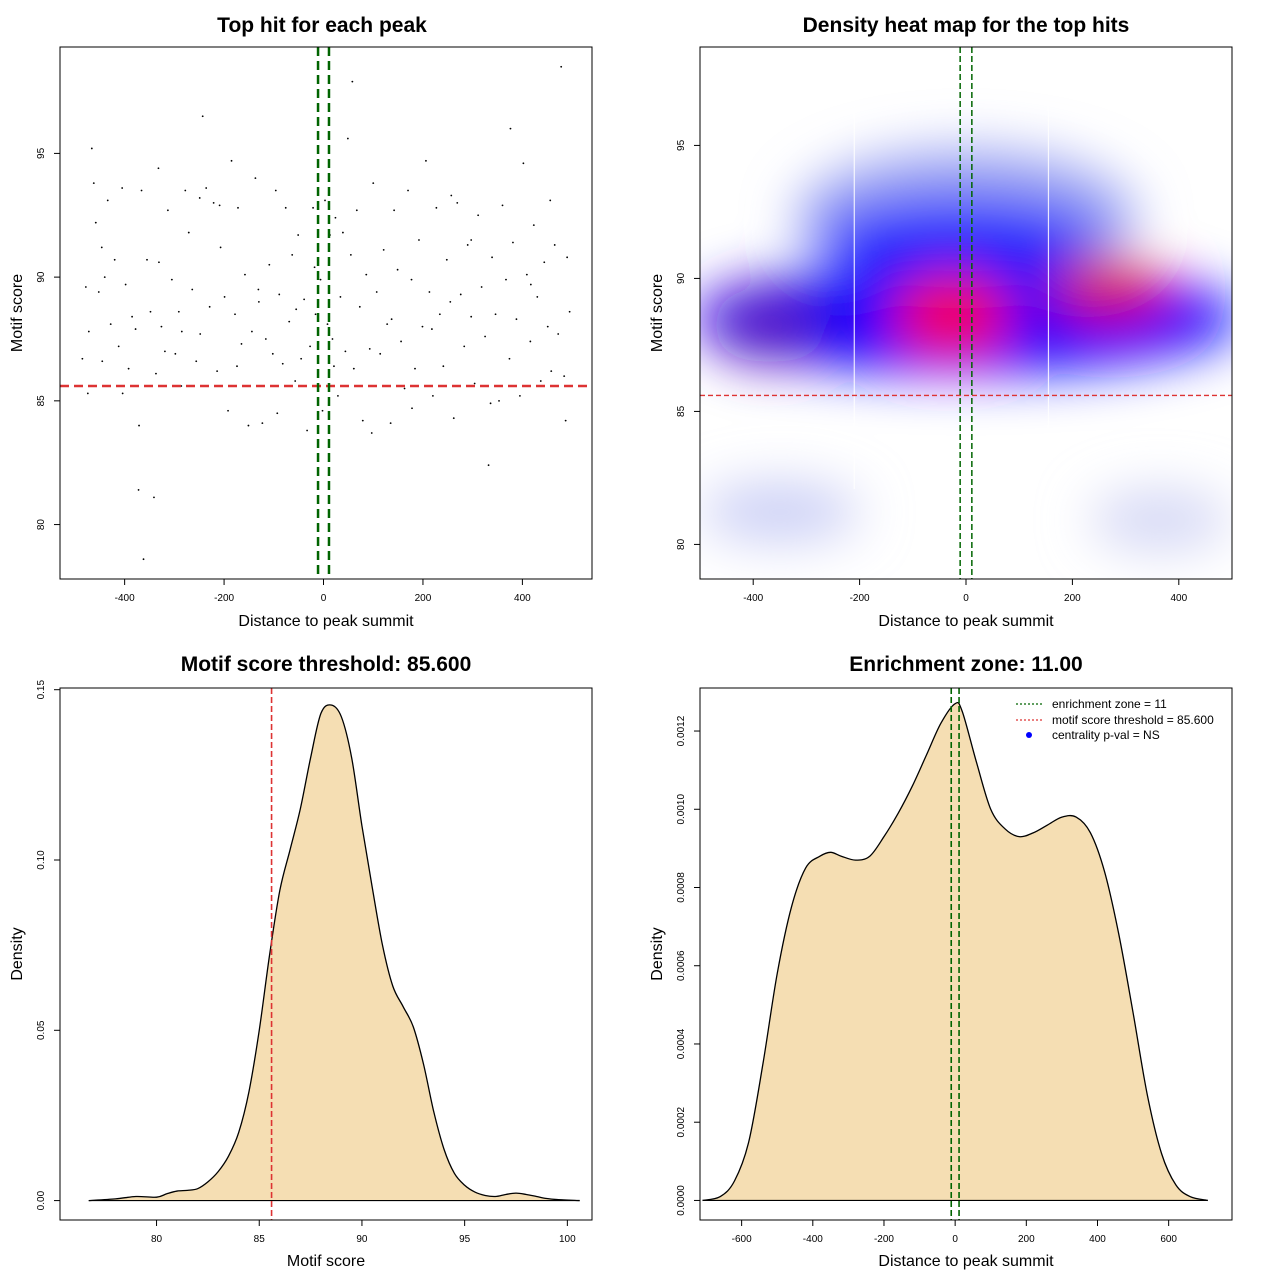  I want to click on scatter-ytick-label: 95, so click(41, 153).